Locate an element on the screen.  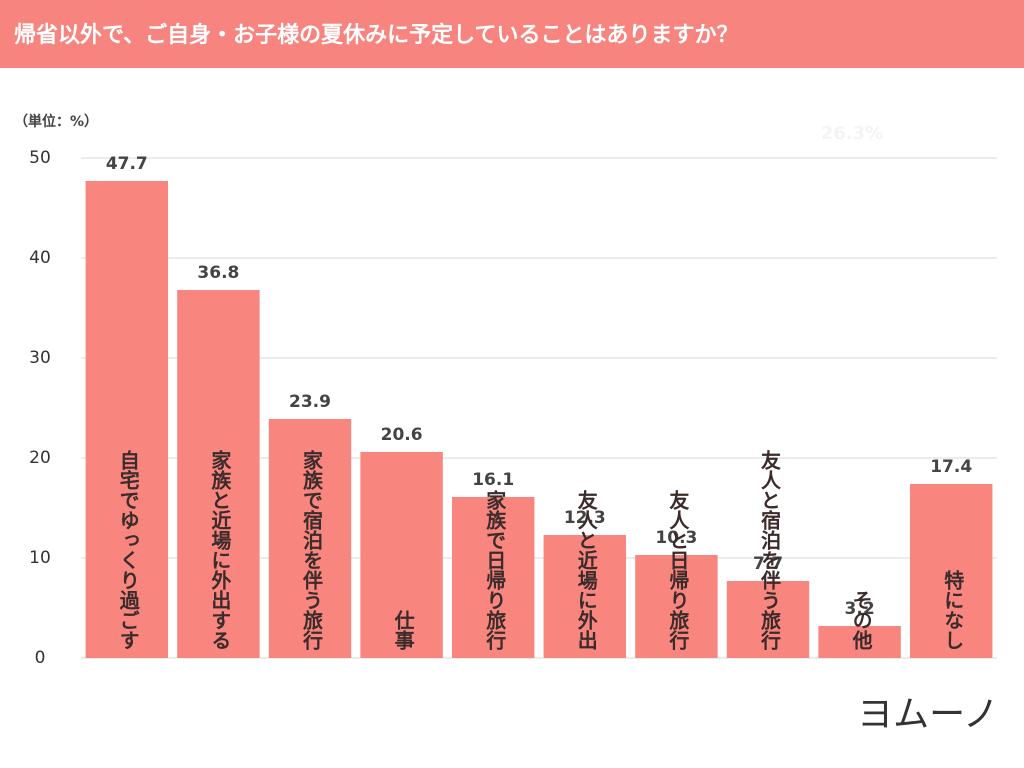
category-label: 家族で宿泊を伴う旅行 is located at coordinates (312, 549).